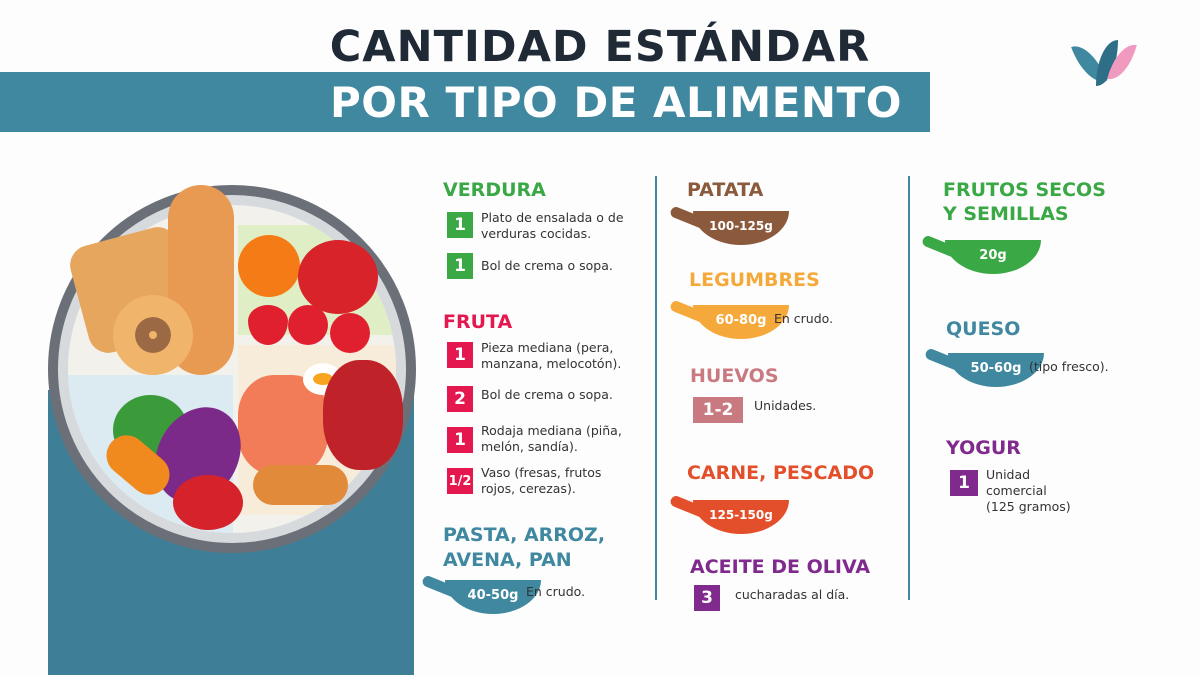 This screenshot has height=675, width=1200. What do you see at coordinates (792, 594) in the screenshot?
I see `note-text: cucharadas al día.` at bounding box center [792, 594].